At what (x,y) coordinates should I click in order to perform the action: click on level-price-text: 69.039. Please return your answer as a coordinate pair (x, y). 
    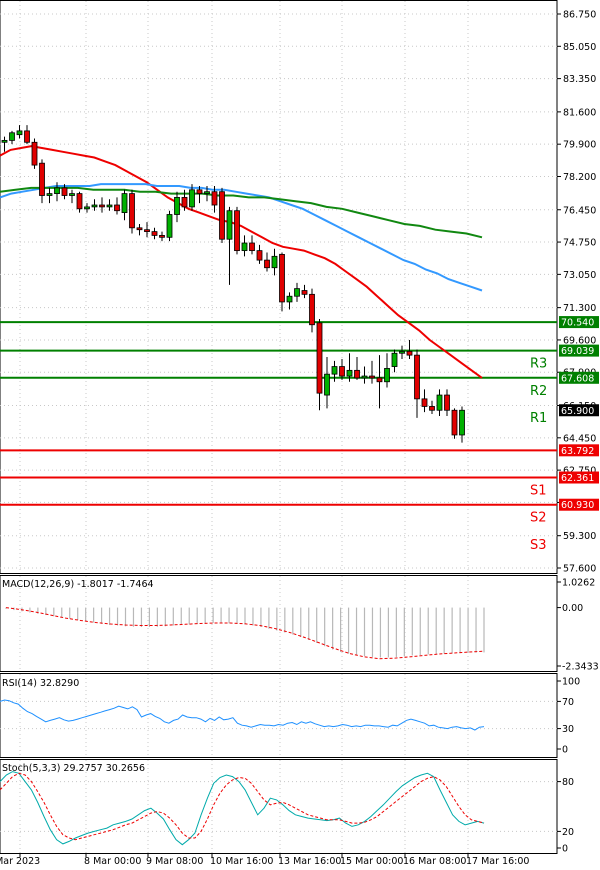
    Looking at the image, I should click on (577, 351).